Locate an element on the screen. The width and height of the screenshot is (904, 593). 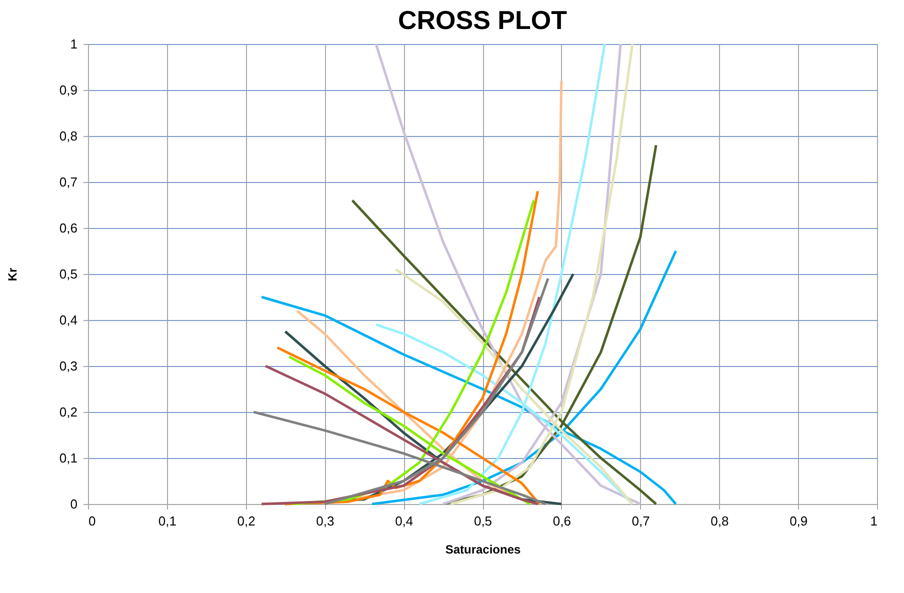
y-tick-label: 0,2 is located at coordinates (68, 412).